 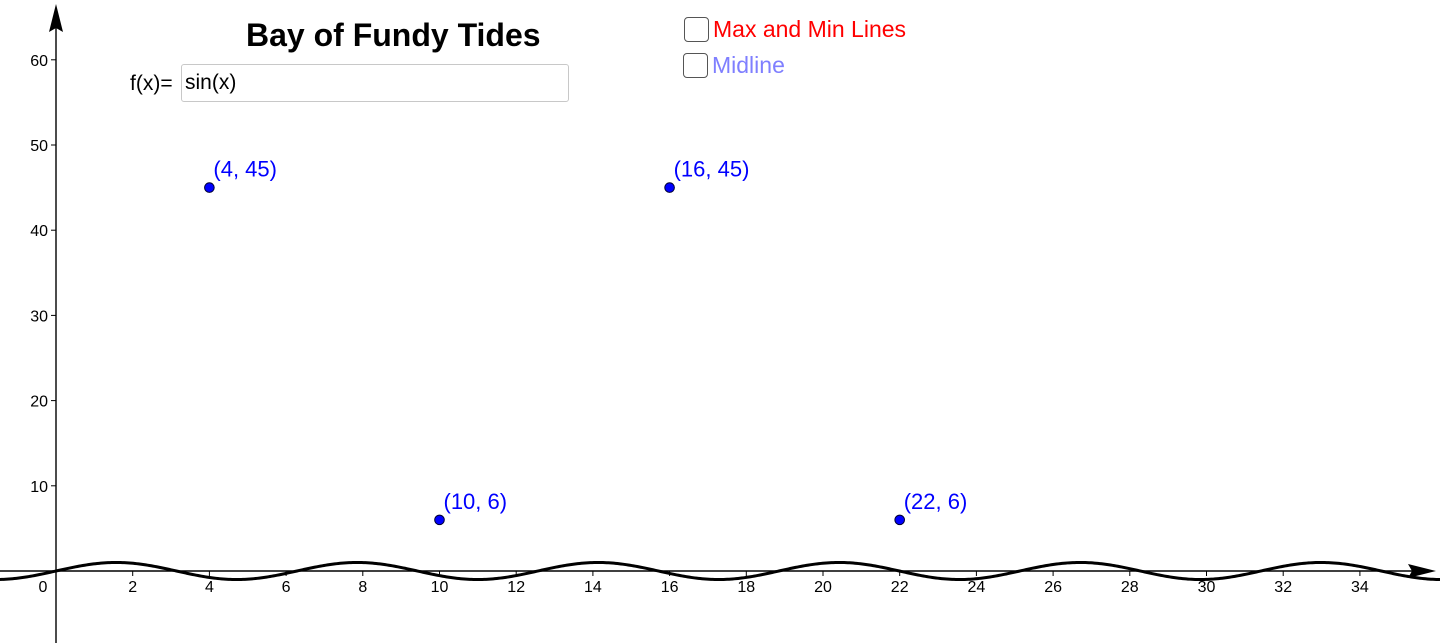 What do you see at coordinates (746, 587) in the screenshot?
I see `x-tick-label: 18` at bounding box center [746, 587].